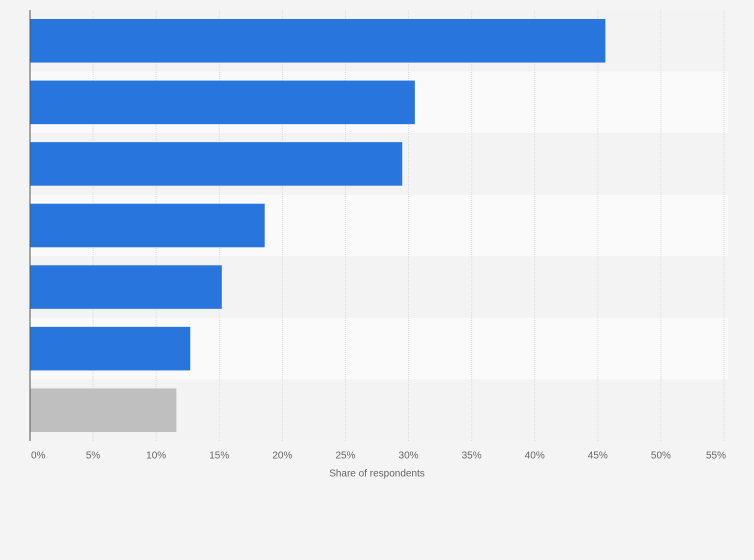  Describe the element at coordinates (409, 456) in the screenshot. I see `x-tick-label: 30%` at that location.